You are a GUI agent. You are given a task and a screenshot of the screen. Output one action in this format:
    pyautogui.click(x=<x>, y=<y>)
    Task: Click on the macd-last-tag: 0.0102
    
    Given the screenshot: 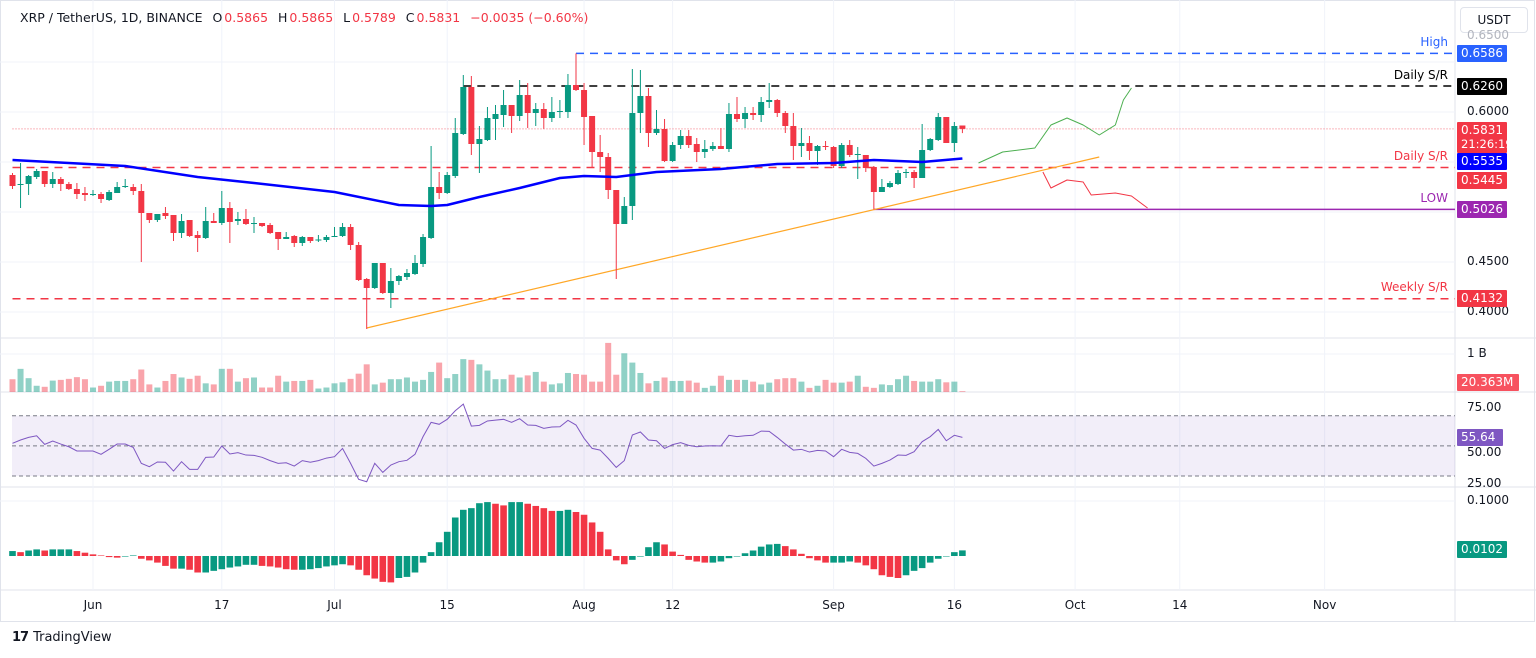 What is the action you would take?
    pyautogui.click(x=1482, y=549)
    